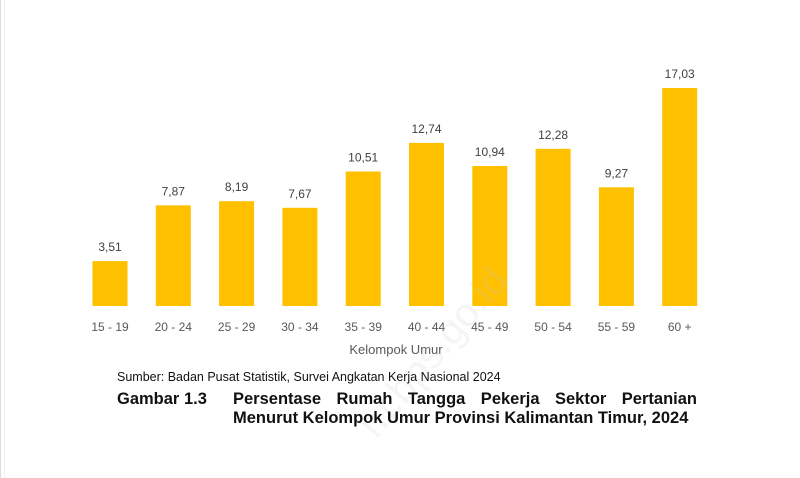 The width and height of the screenshot is (800, 478). I want to click on x-tick-label: 20 - 24, so click(174, 327).